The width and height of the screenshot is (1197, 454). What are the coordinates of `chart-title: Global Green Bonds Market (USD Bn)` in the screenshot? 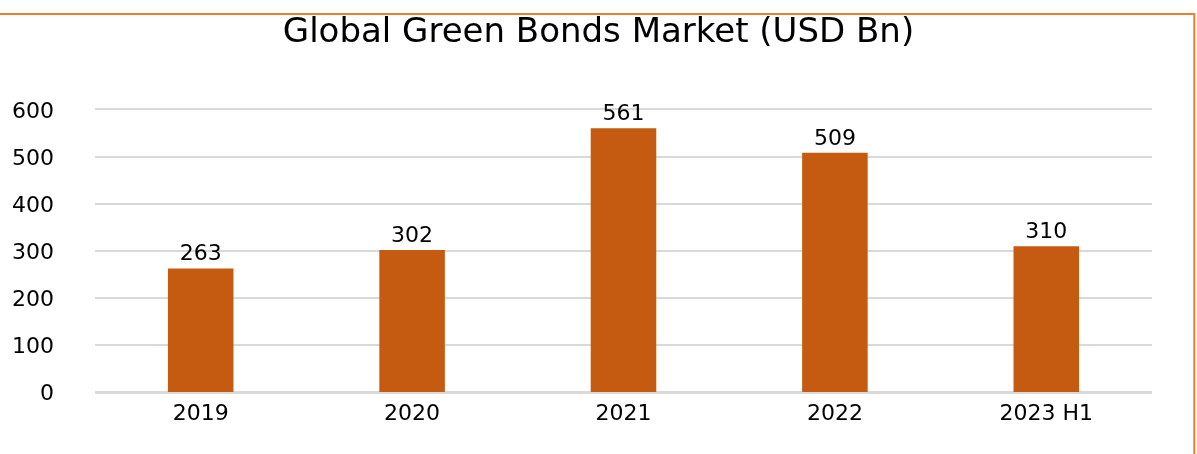 It's located at (598, 29).